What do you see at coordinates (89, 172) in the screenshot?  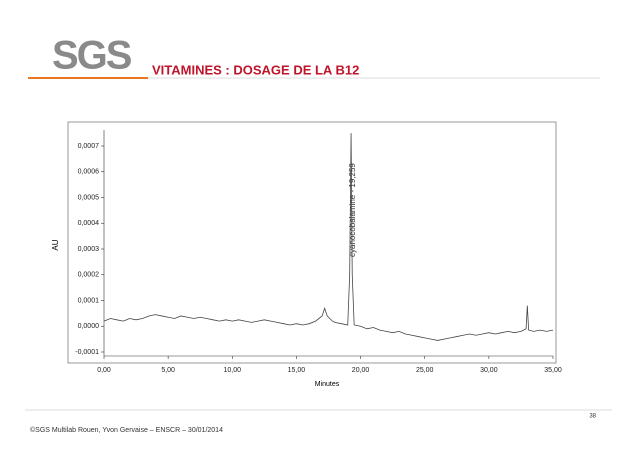 I see `y-tick-label: 0,0006` at bounding box center [89, 172].